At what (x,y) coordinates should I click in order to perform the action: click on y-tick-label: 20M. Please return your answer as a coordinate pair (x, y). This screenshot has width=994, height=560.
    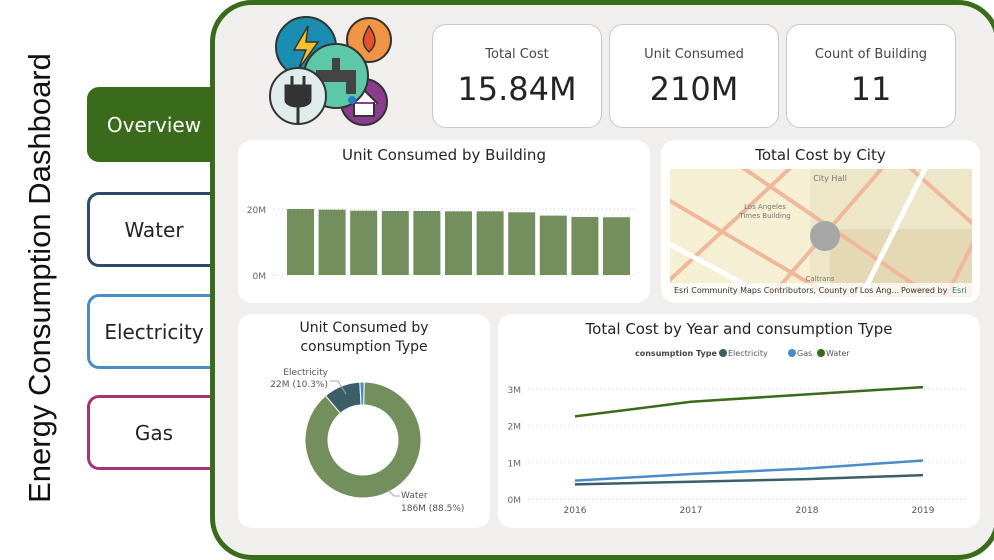
    Looking at the image, I should click on (256, 211).